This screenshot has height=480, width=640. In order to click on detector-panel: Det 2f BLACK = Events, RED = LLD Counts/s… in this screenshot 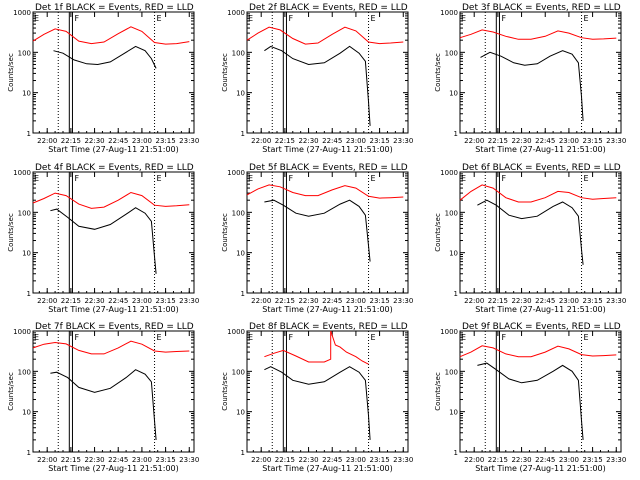, I will do `click(317, 78)`.